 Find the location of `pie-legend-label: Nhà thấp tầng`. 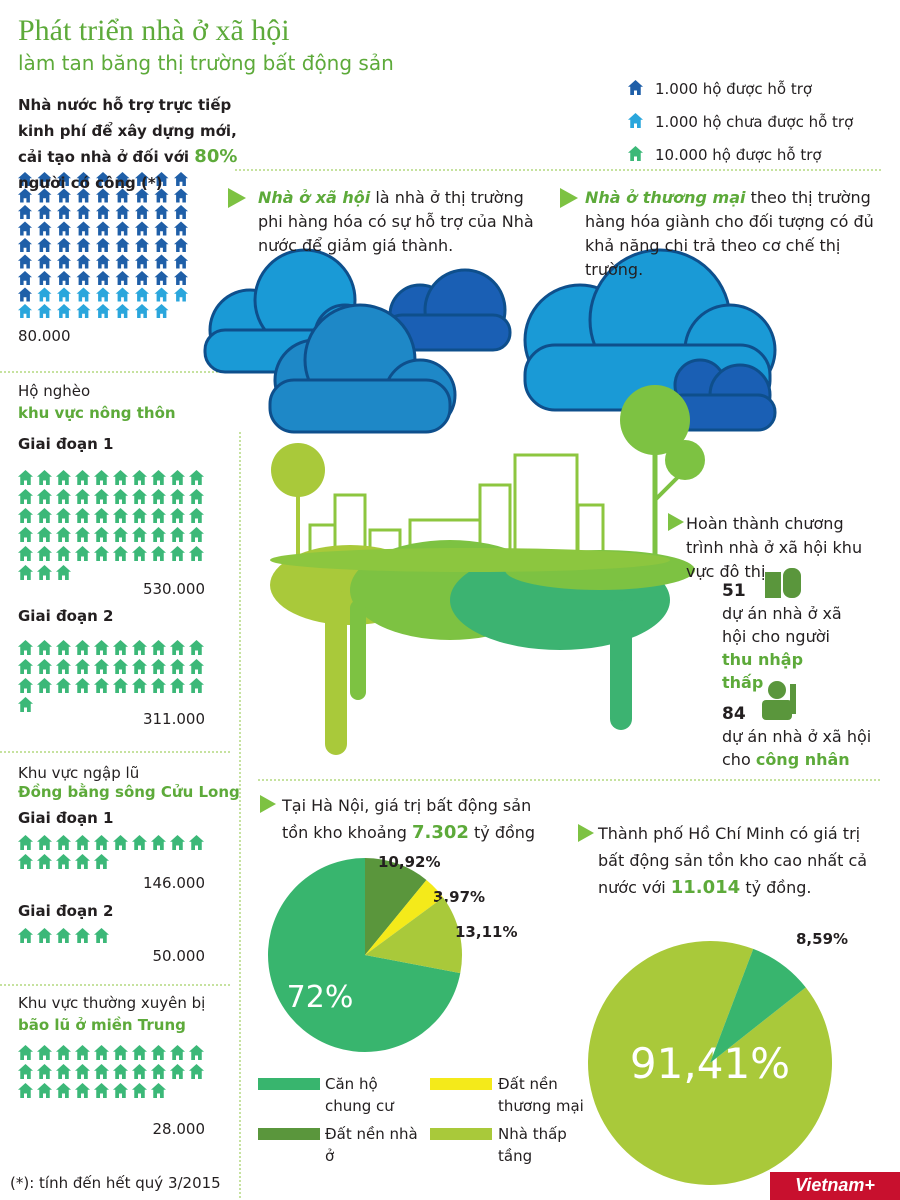

pie-legend-label: Nhà thấp tầng is located at coordinates (532, 1145).